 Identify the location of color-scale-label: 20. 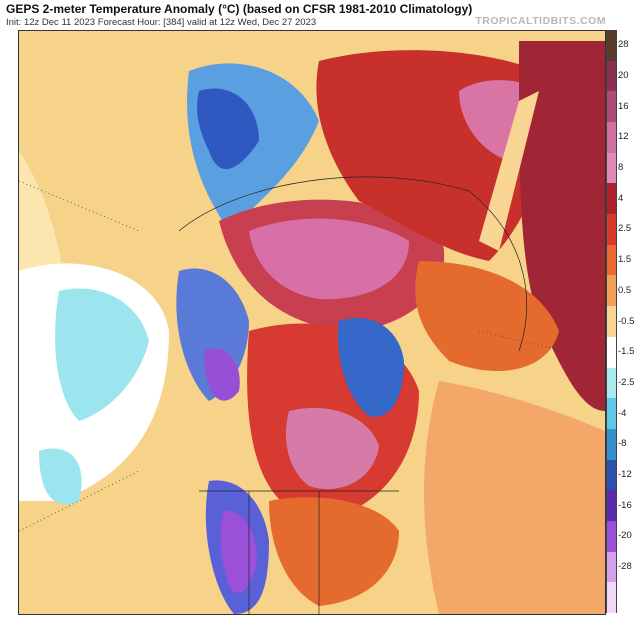
(623, 76).